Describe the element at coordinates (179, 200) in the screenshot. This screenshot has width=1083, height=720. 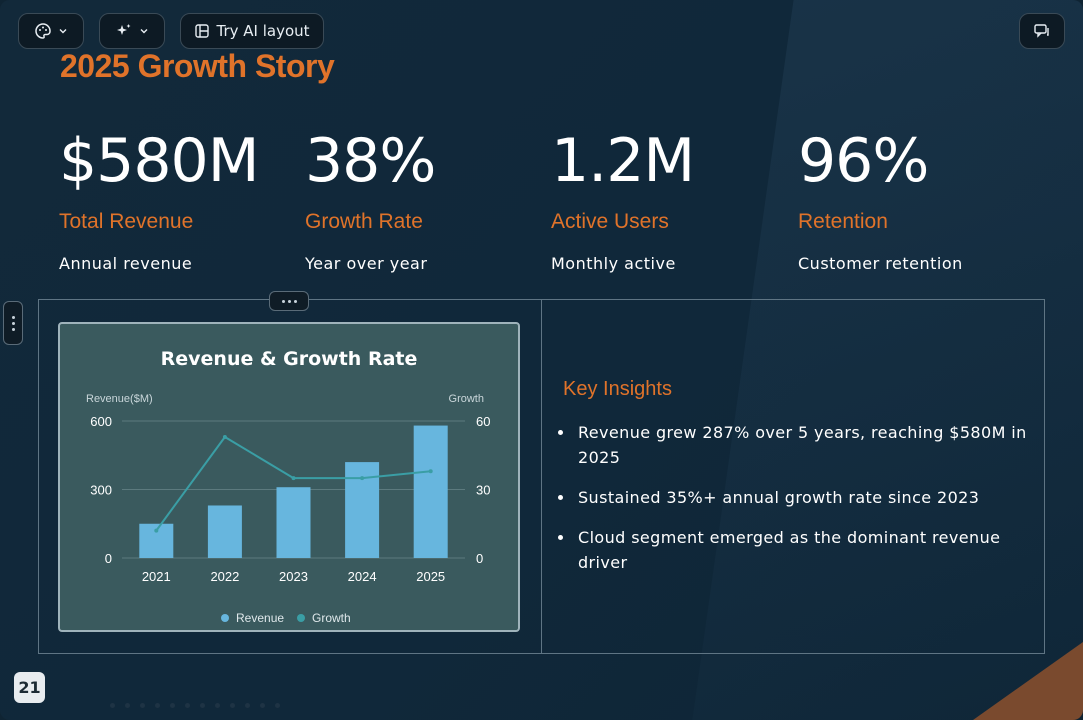
I see `stat-block-revenue: $580M Total Revenue Annual revenue` at that location.